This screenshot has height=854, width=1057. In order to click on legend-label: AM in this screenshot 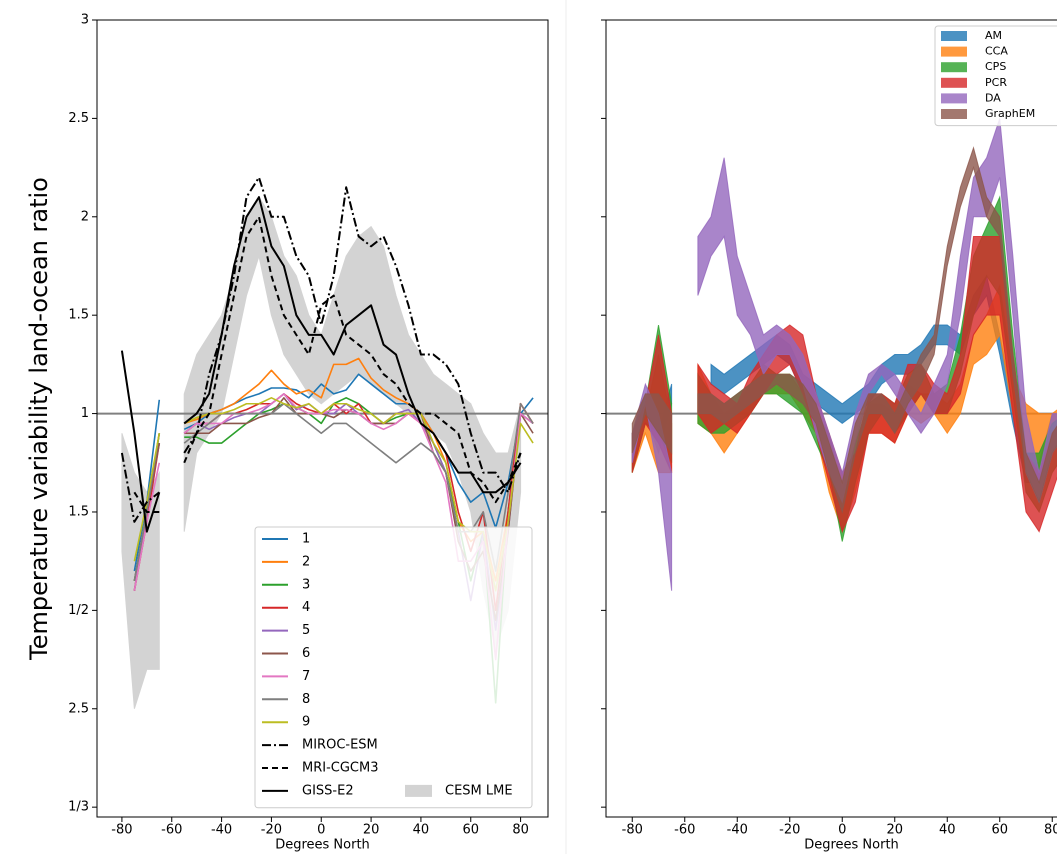, I will do `click(993, 35)`.